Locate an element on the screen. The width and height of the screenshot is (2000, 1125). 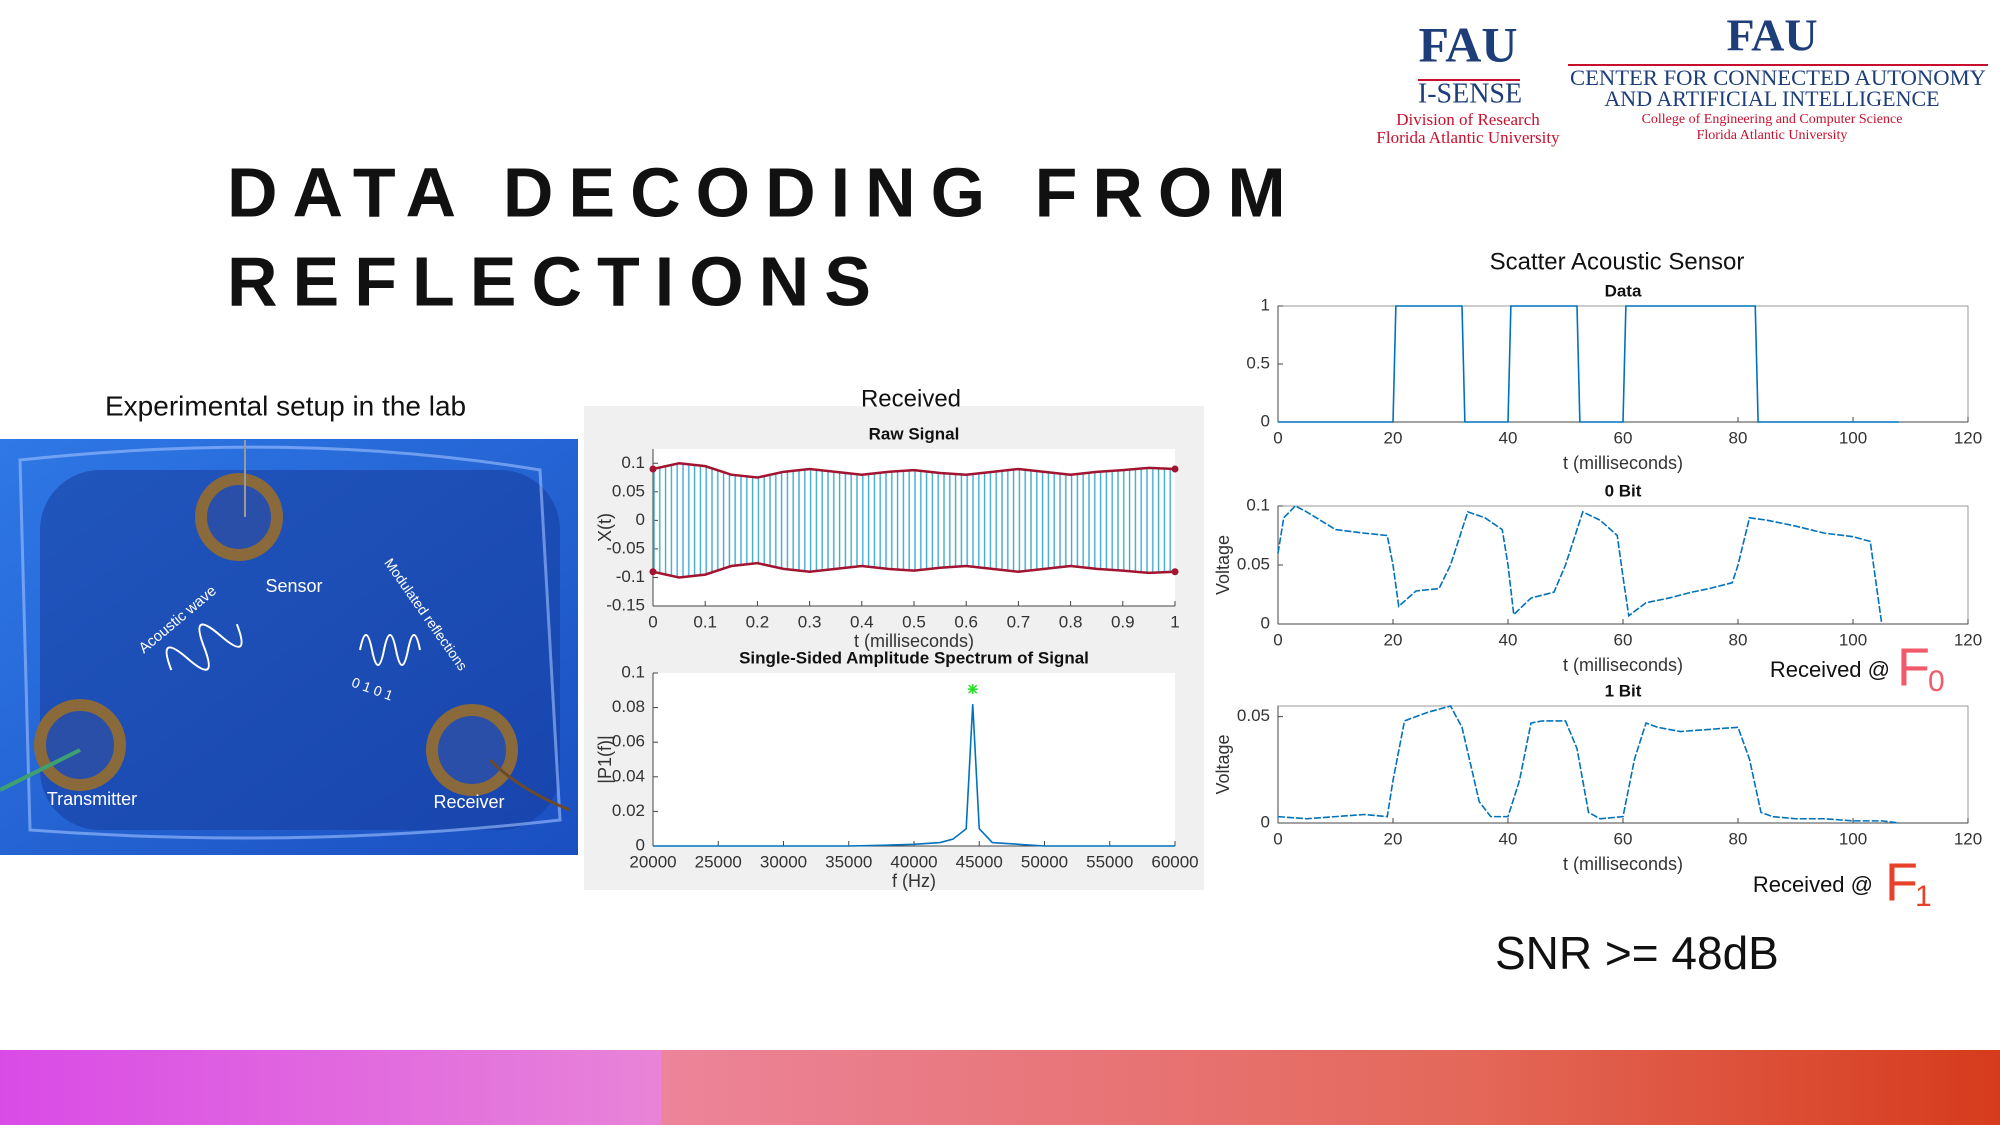
receiver-disc is located at coordinates (472, 750).